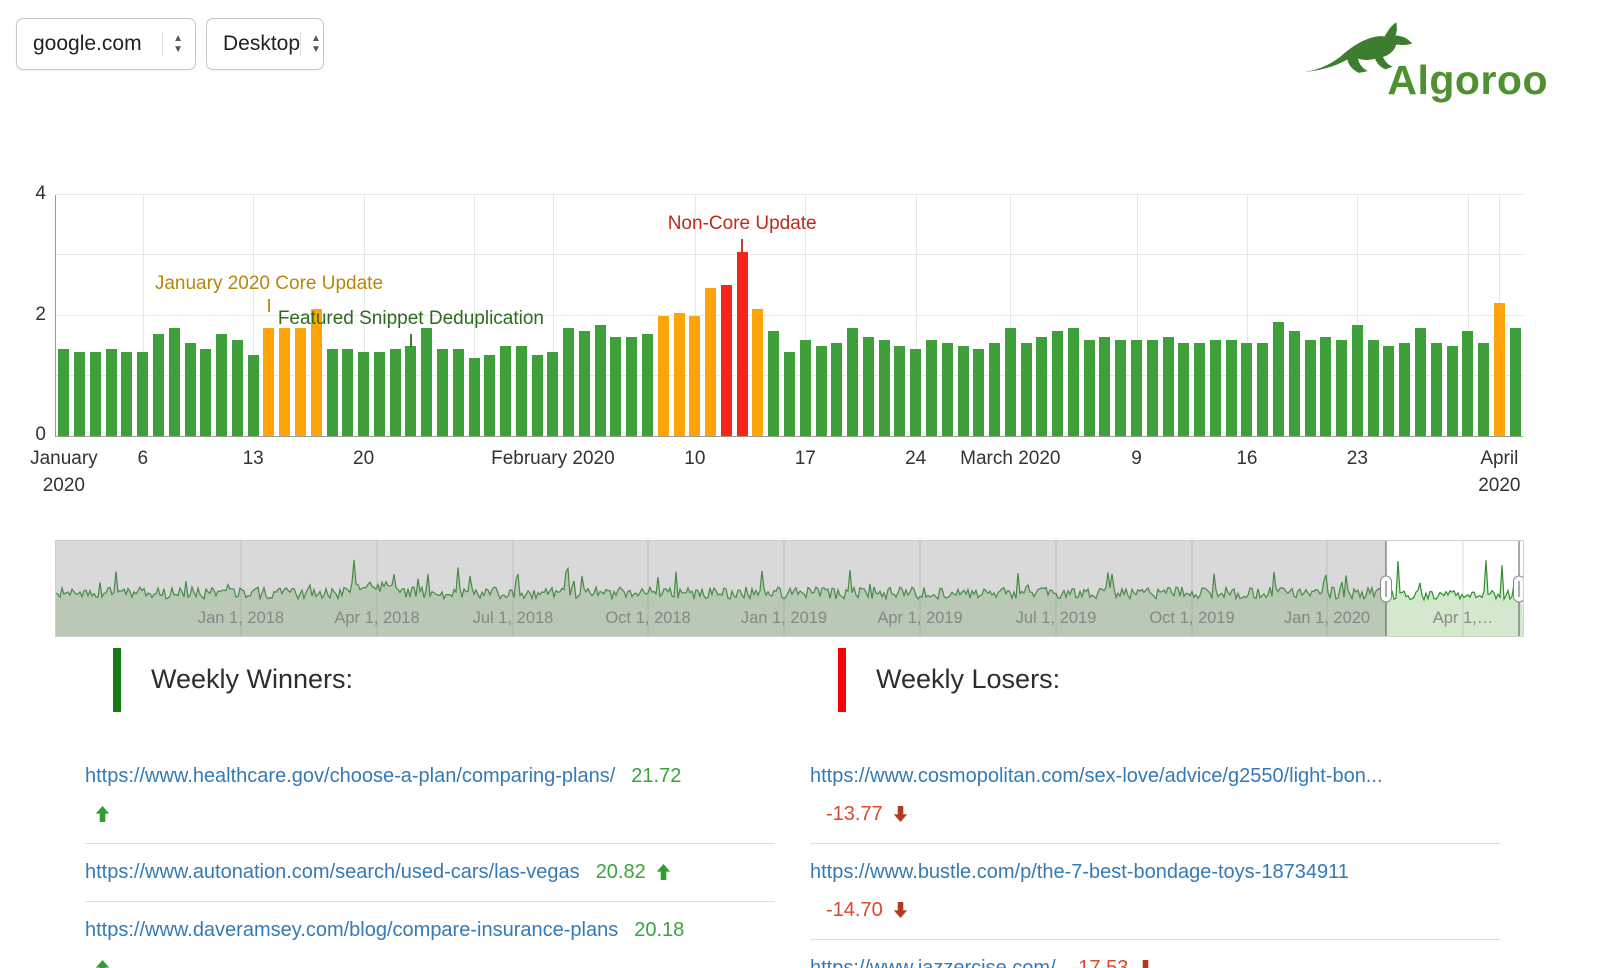  I want to click on result-link: https://www.jazzercise.com/, so click(933, 962).